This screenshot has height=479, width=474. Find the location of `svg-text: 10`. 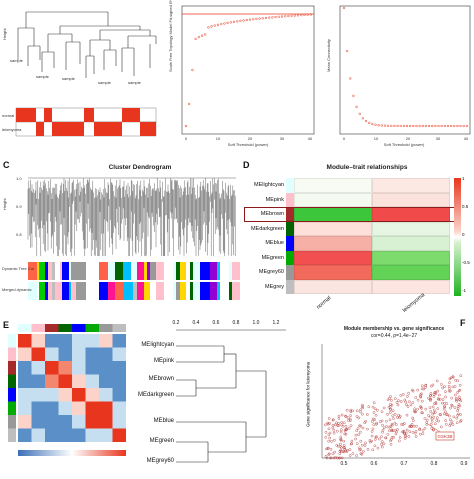

svg-text: 10 is located at coordinates (218, 138).